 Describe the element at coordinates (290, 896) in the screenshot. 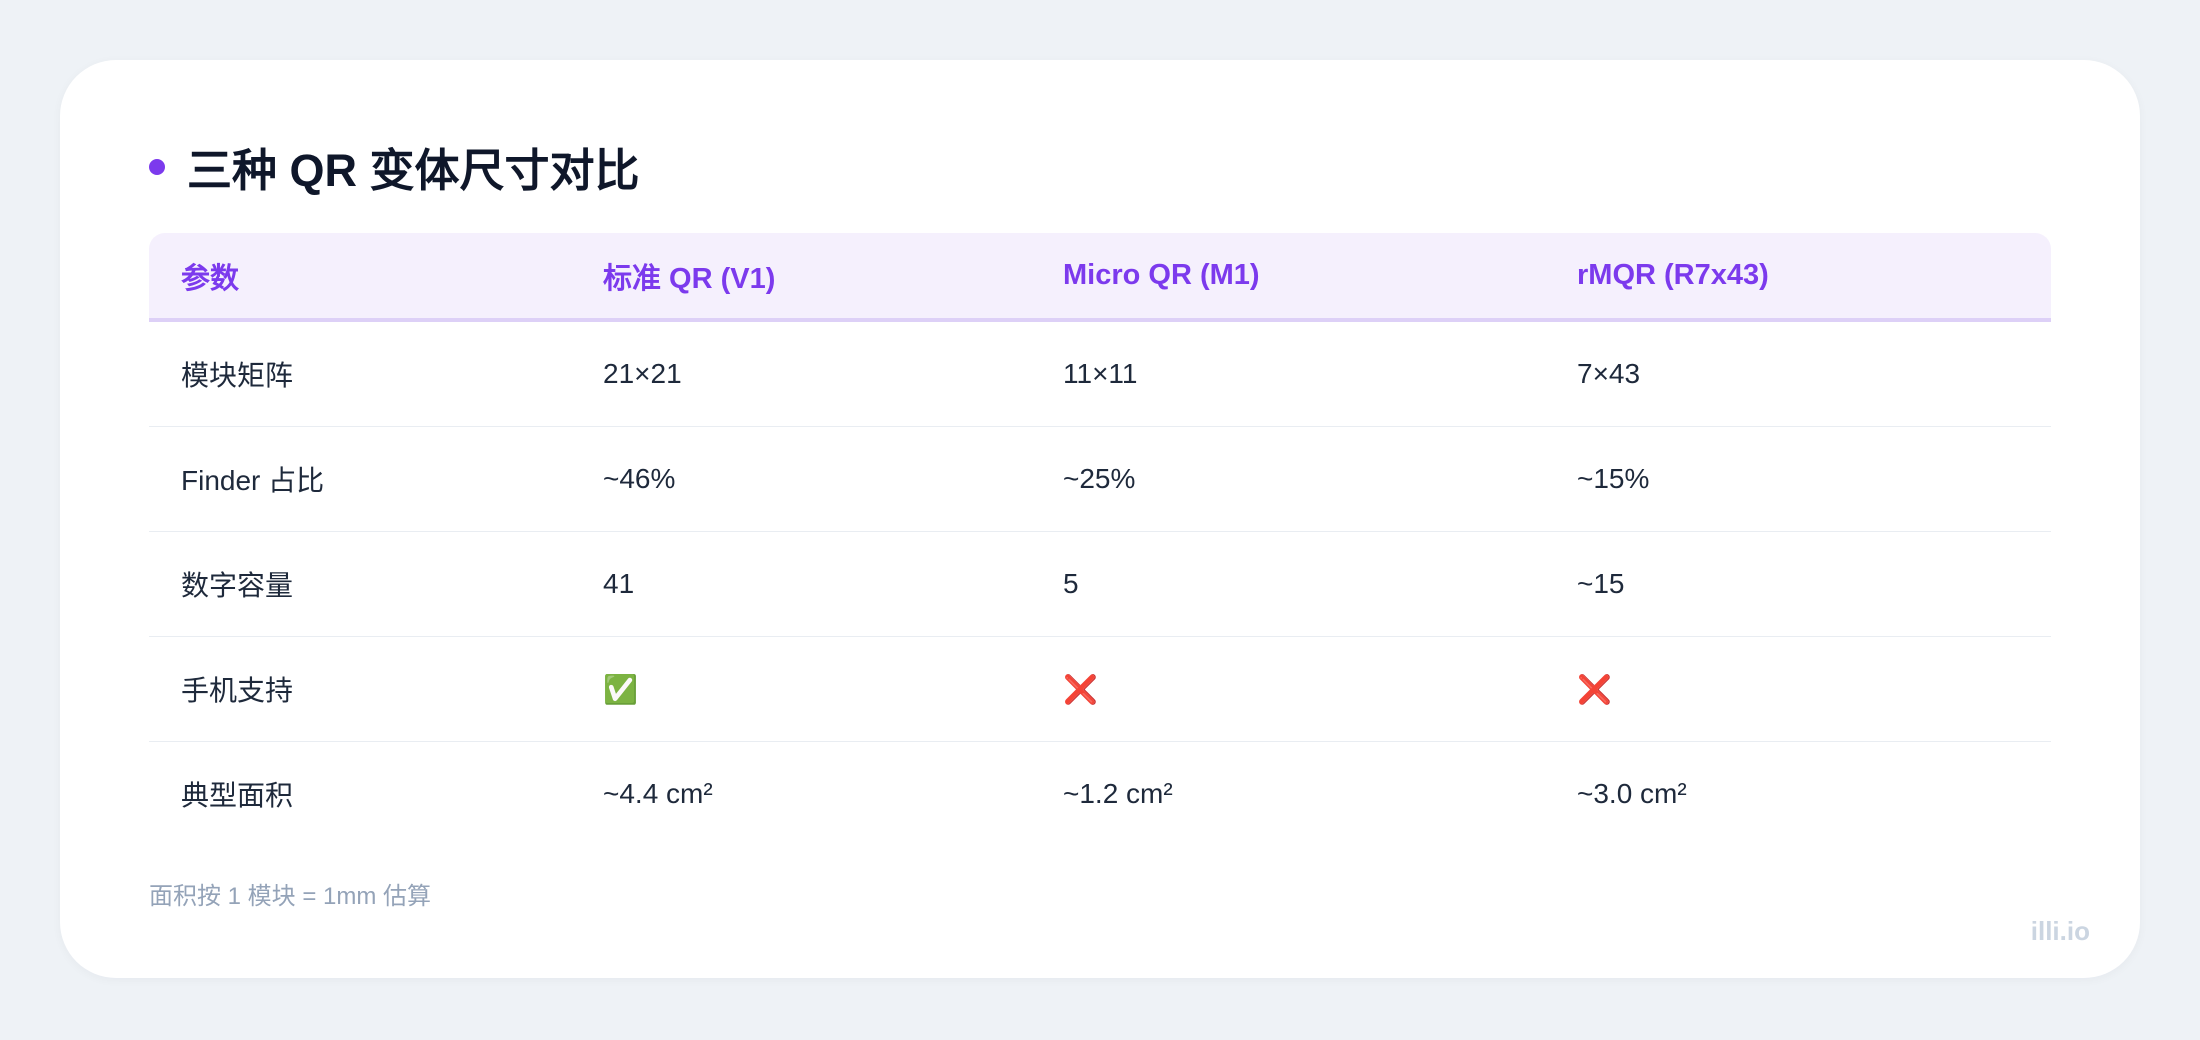

I see `footnote: 面积按 1 模块 = 1mm 估算` at that location.